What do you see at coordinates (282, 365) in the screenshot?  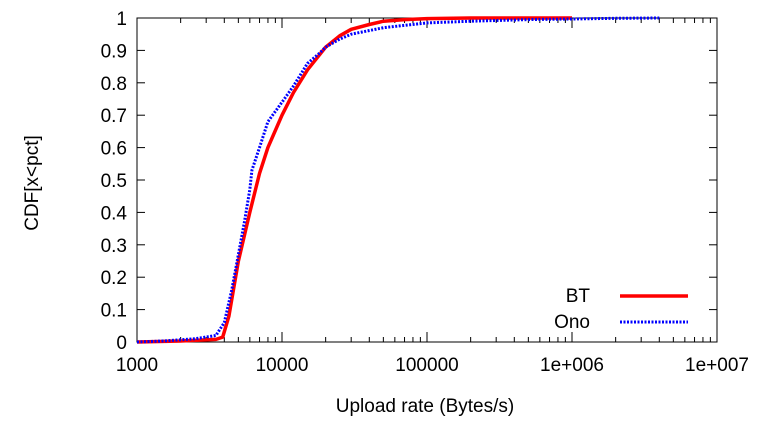 I see `x-tick-label: 10000` at bounding box center [282, 365].